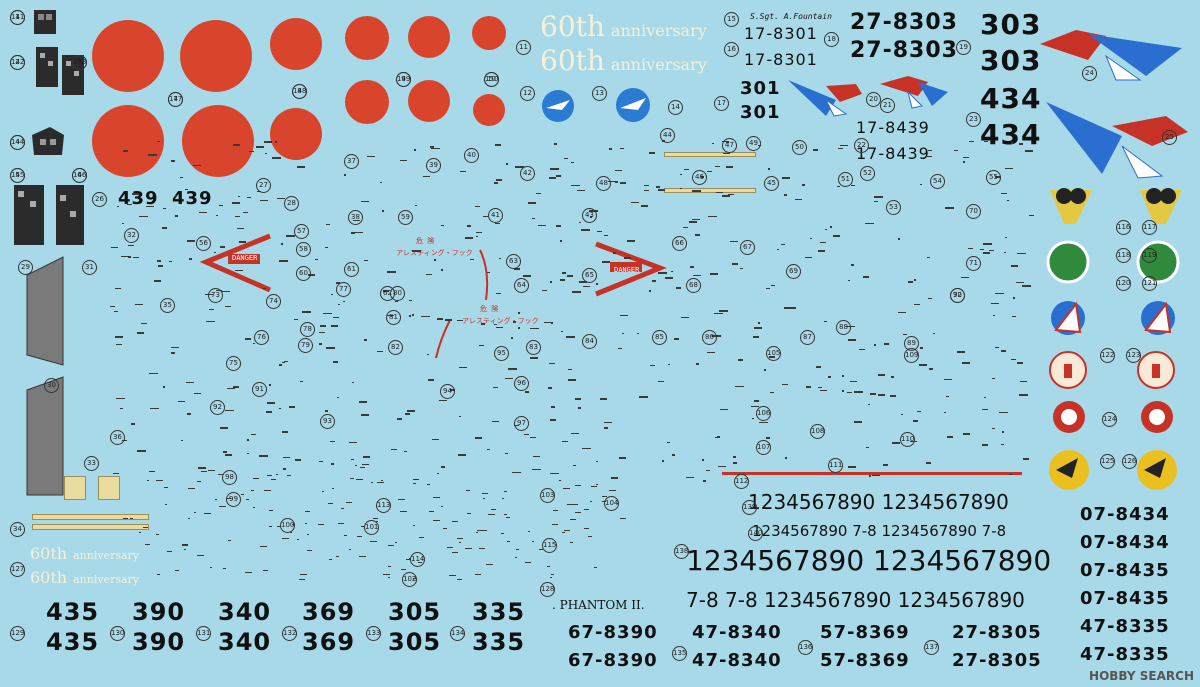 This screenshot has height=687, width=1200. Describe the element at coordinates (675, 107) in the screenshot. I see `decal-number-14: 14` at that location.